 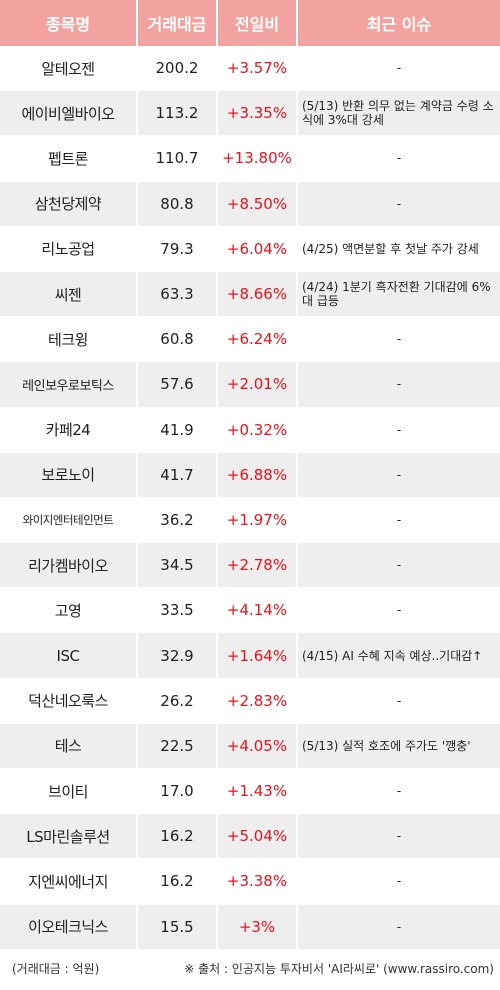 I want to click on header-change: 전일비, so click(x=256, y=23).